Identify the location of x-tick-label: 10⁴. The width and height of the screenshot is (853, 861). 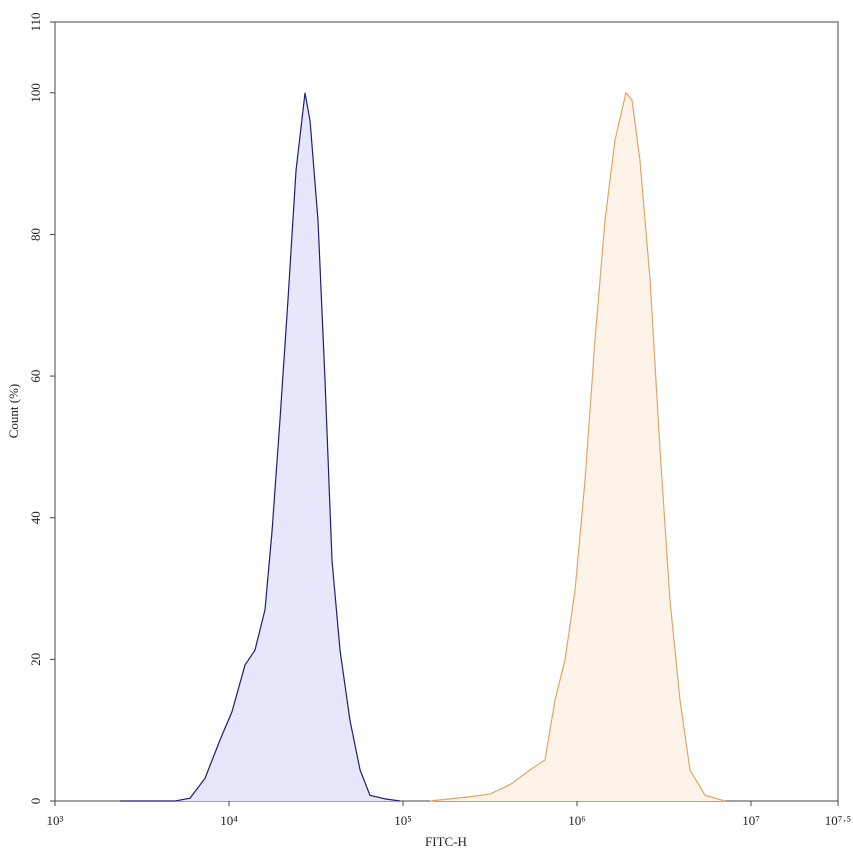
(229, 820).